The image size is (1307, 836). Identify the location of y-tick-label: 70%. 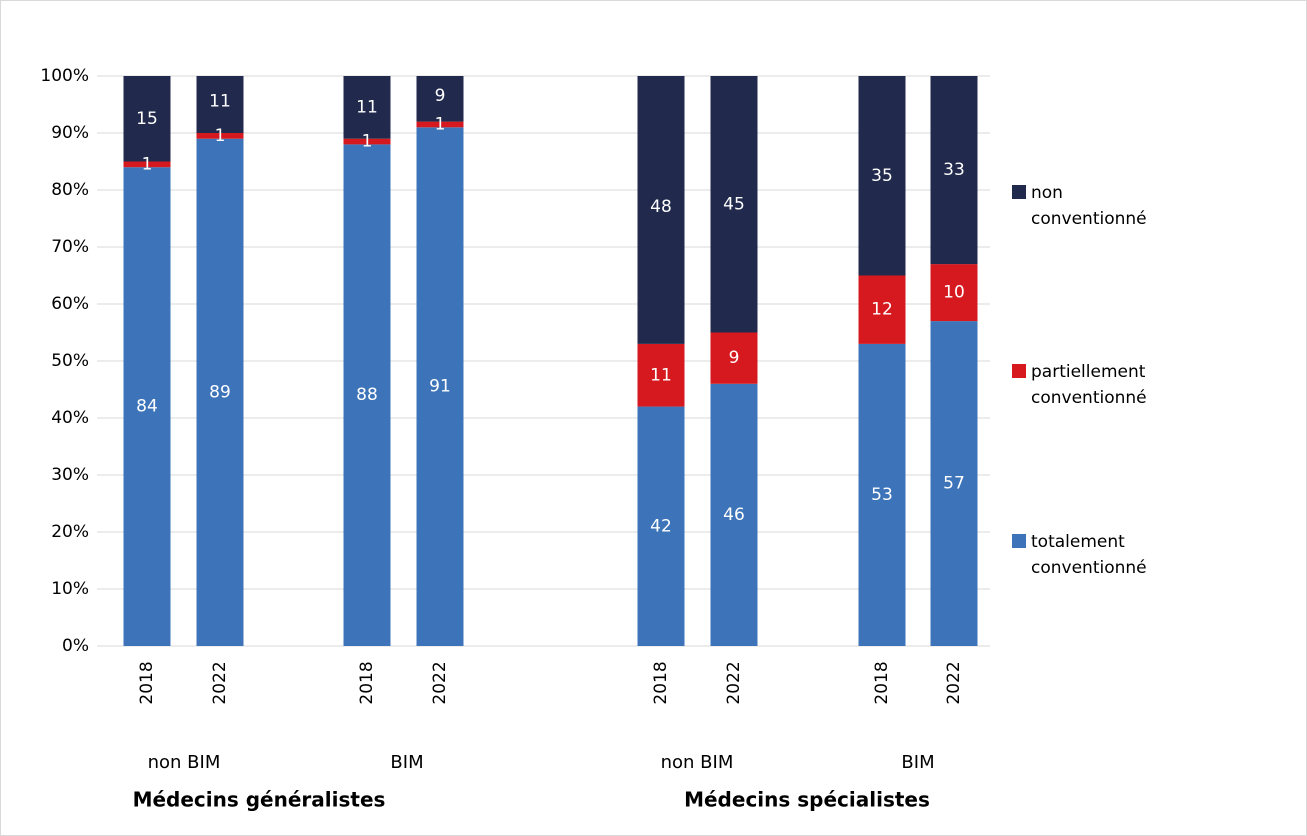
(70, 247).